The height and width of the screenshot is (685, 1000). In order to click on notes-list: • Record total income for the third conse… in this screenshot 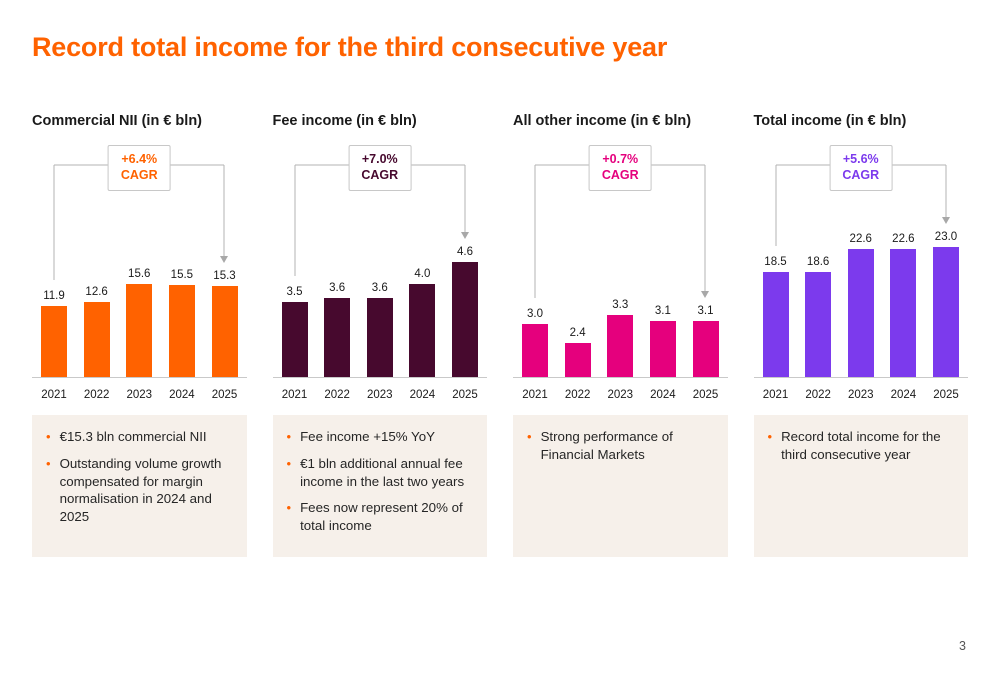, I will do `click(861, 446)`.